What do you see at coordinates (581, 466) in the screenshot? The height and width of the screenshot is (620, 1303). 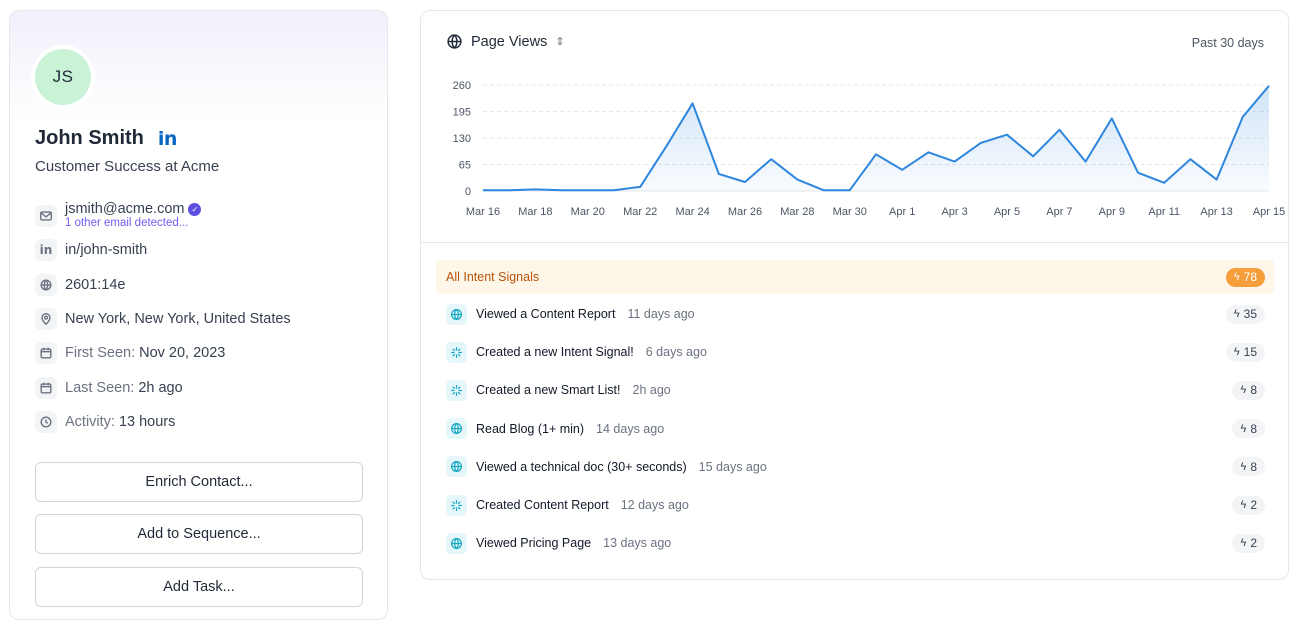 I see `signal-title: Viewed a technical doc (30+ seconds)` at bounding box center [581, 466].